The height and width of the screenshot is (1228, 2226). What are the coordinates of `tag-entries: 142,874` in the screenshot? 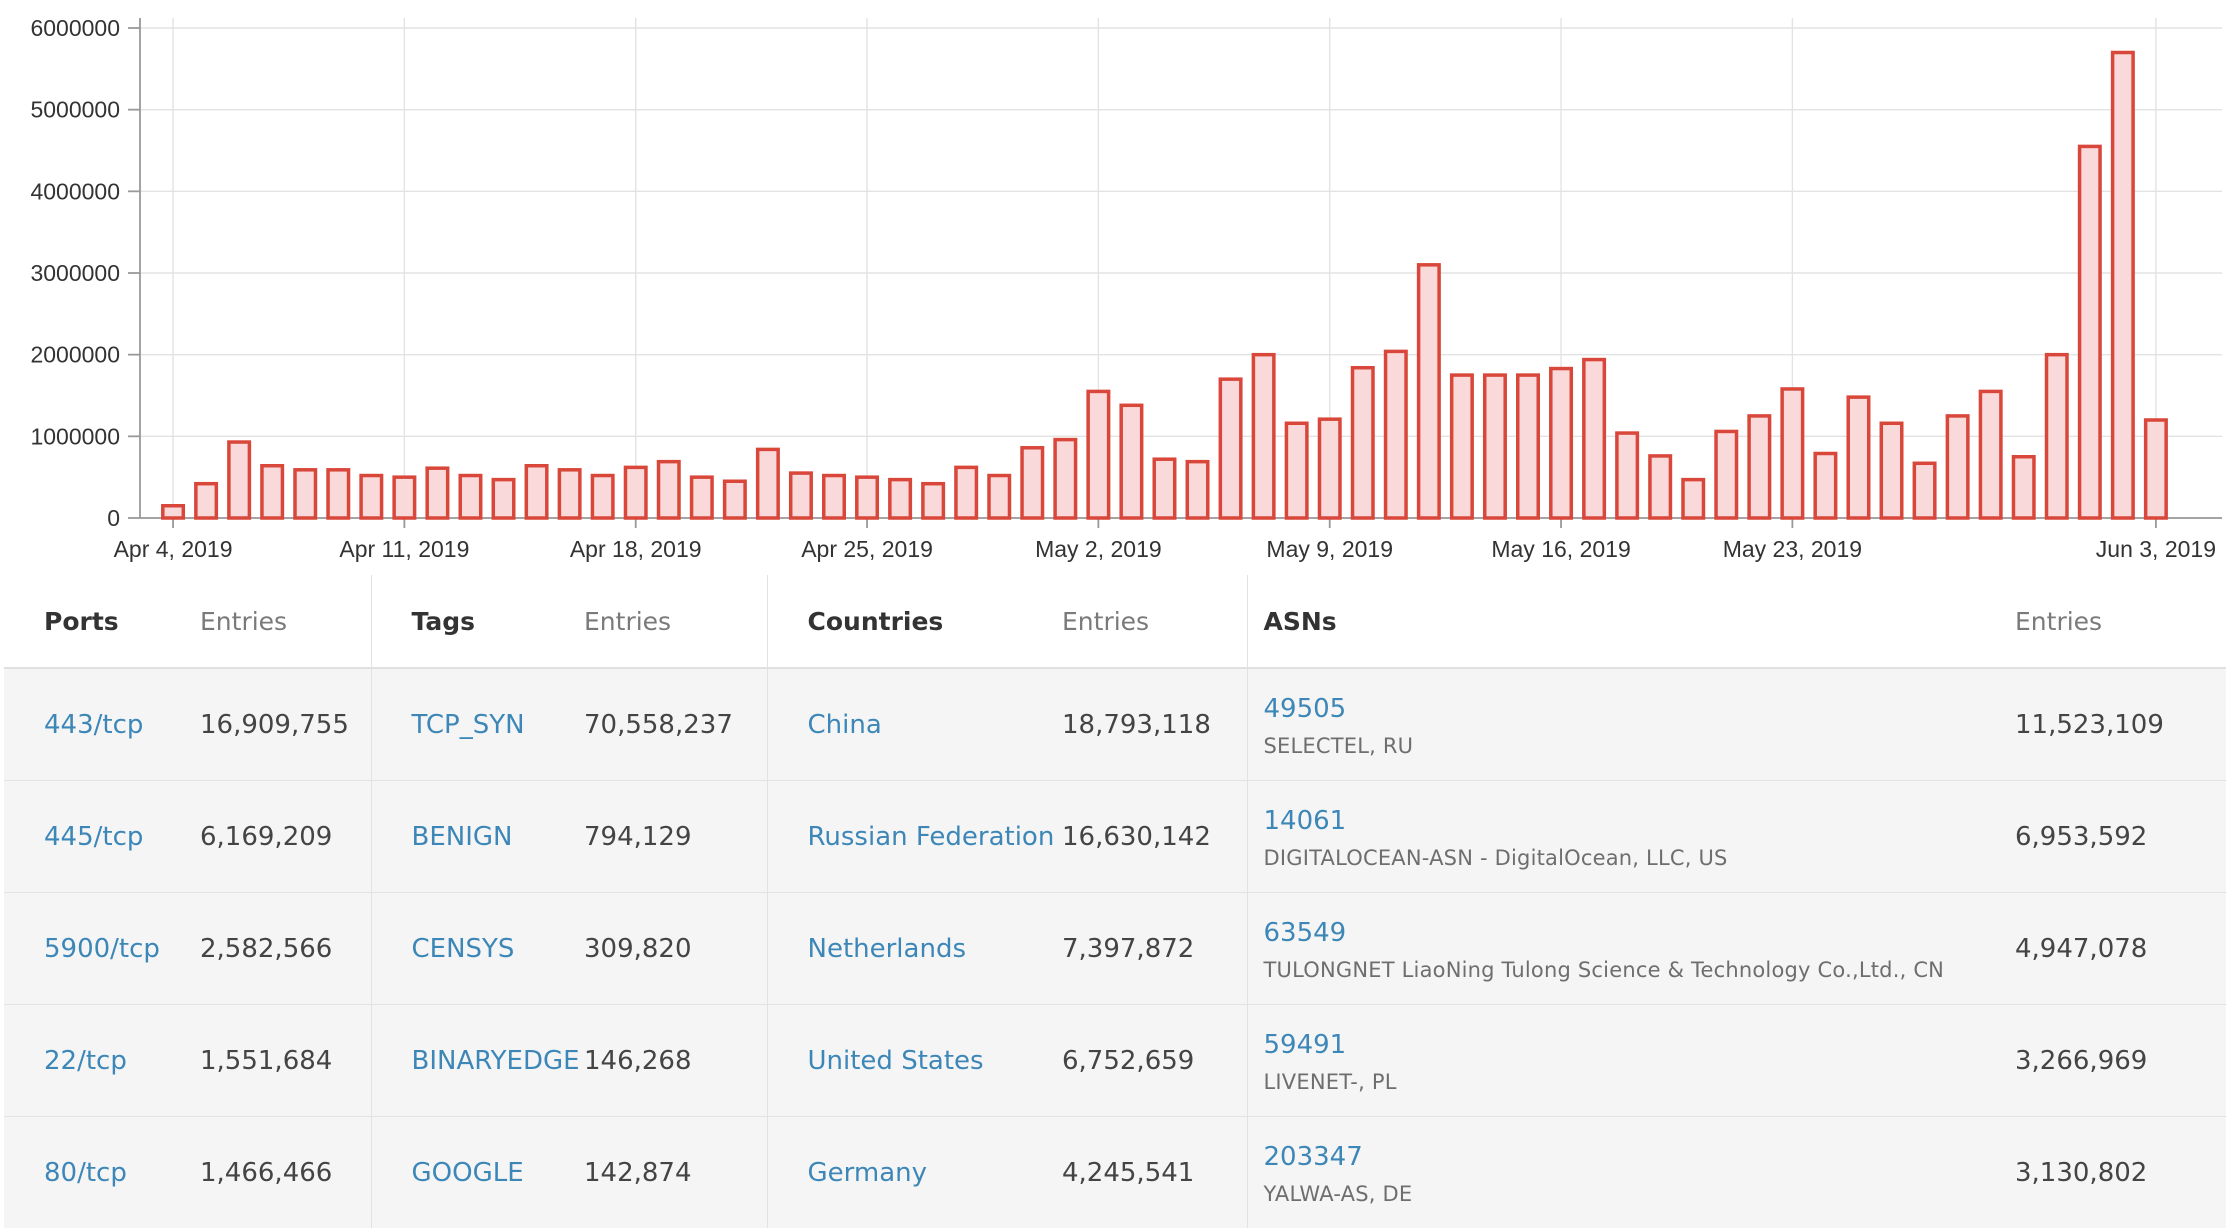 It's located at (638, 1173).